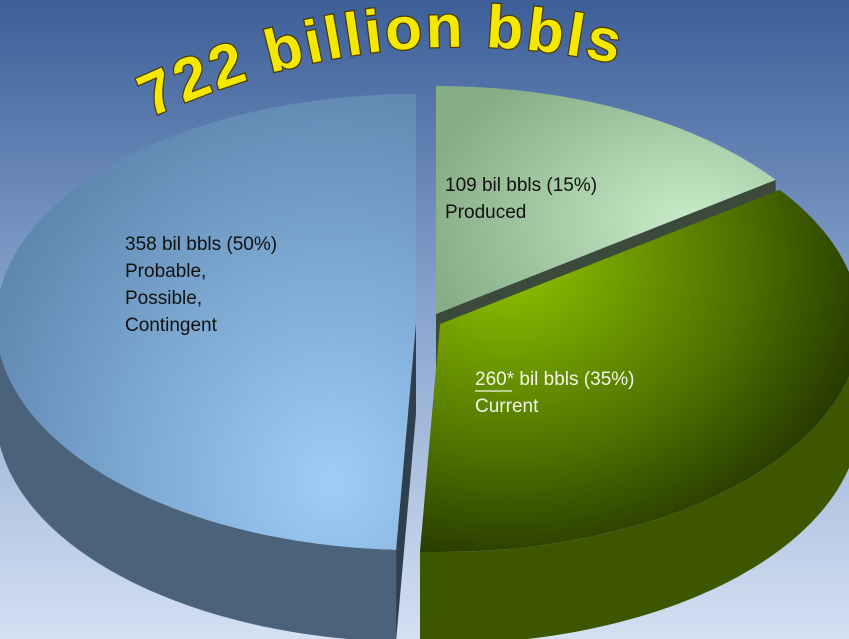  I want to click on value-label: 109 bil bbls (15%), so click(521, 185).